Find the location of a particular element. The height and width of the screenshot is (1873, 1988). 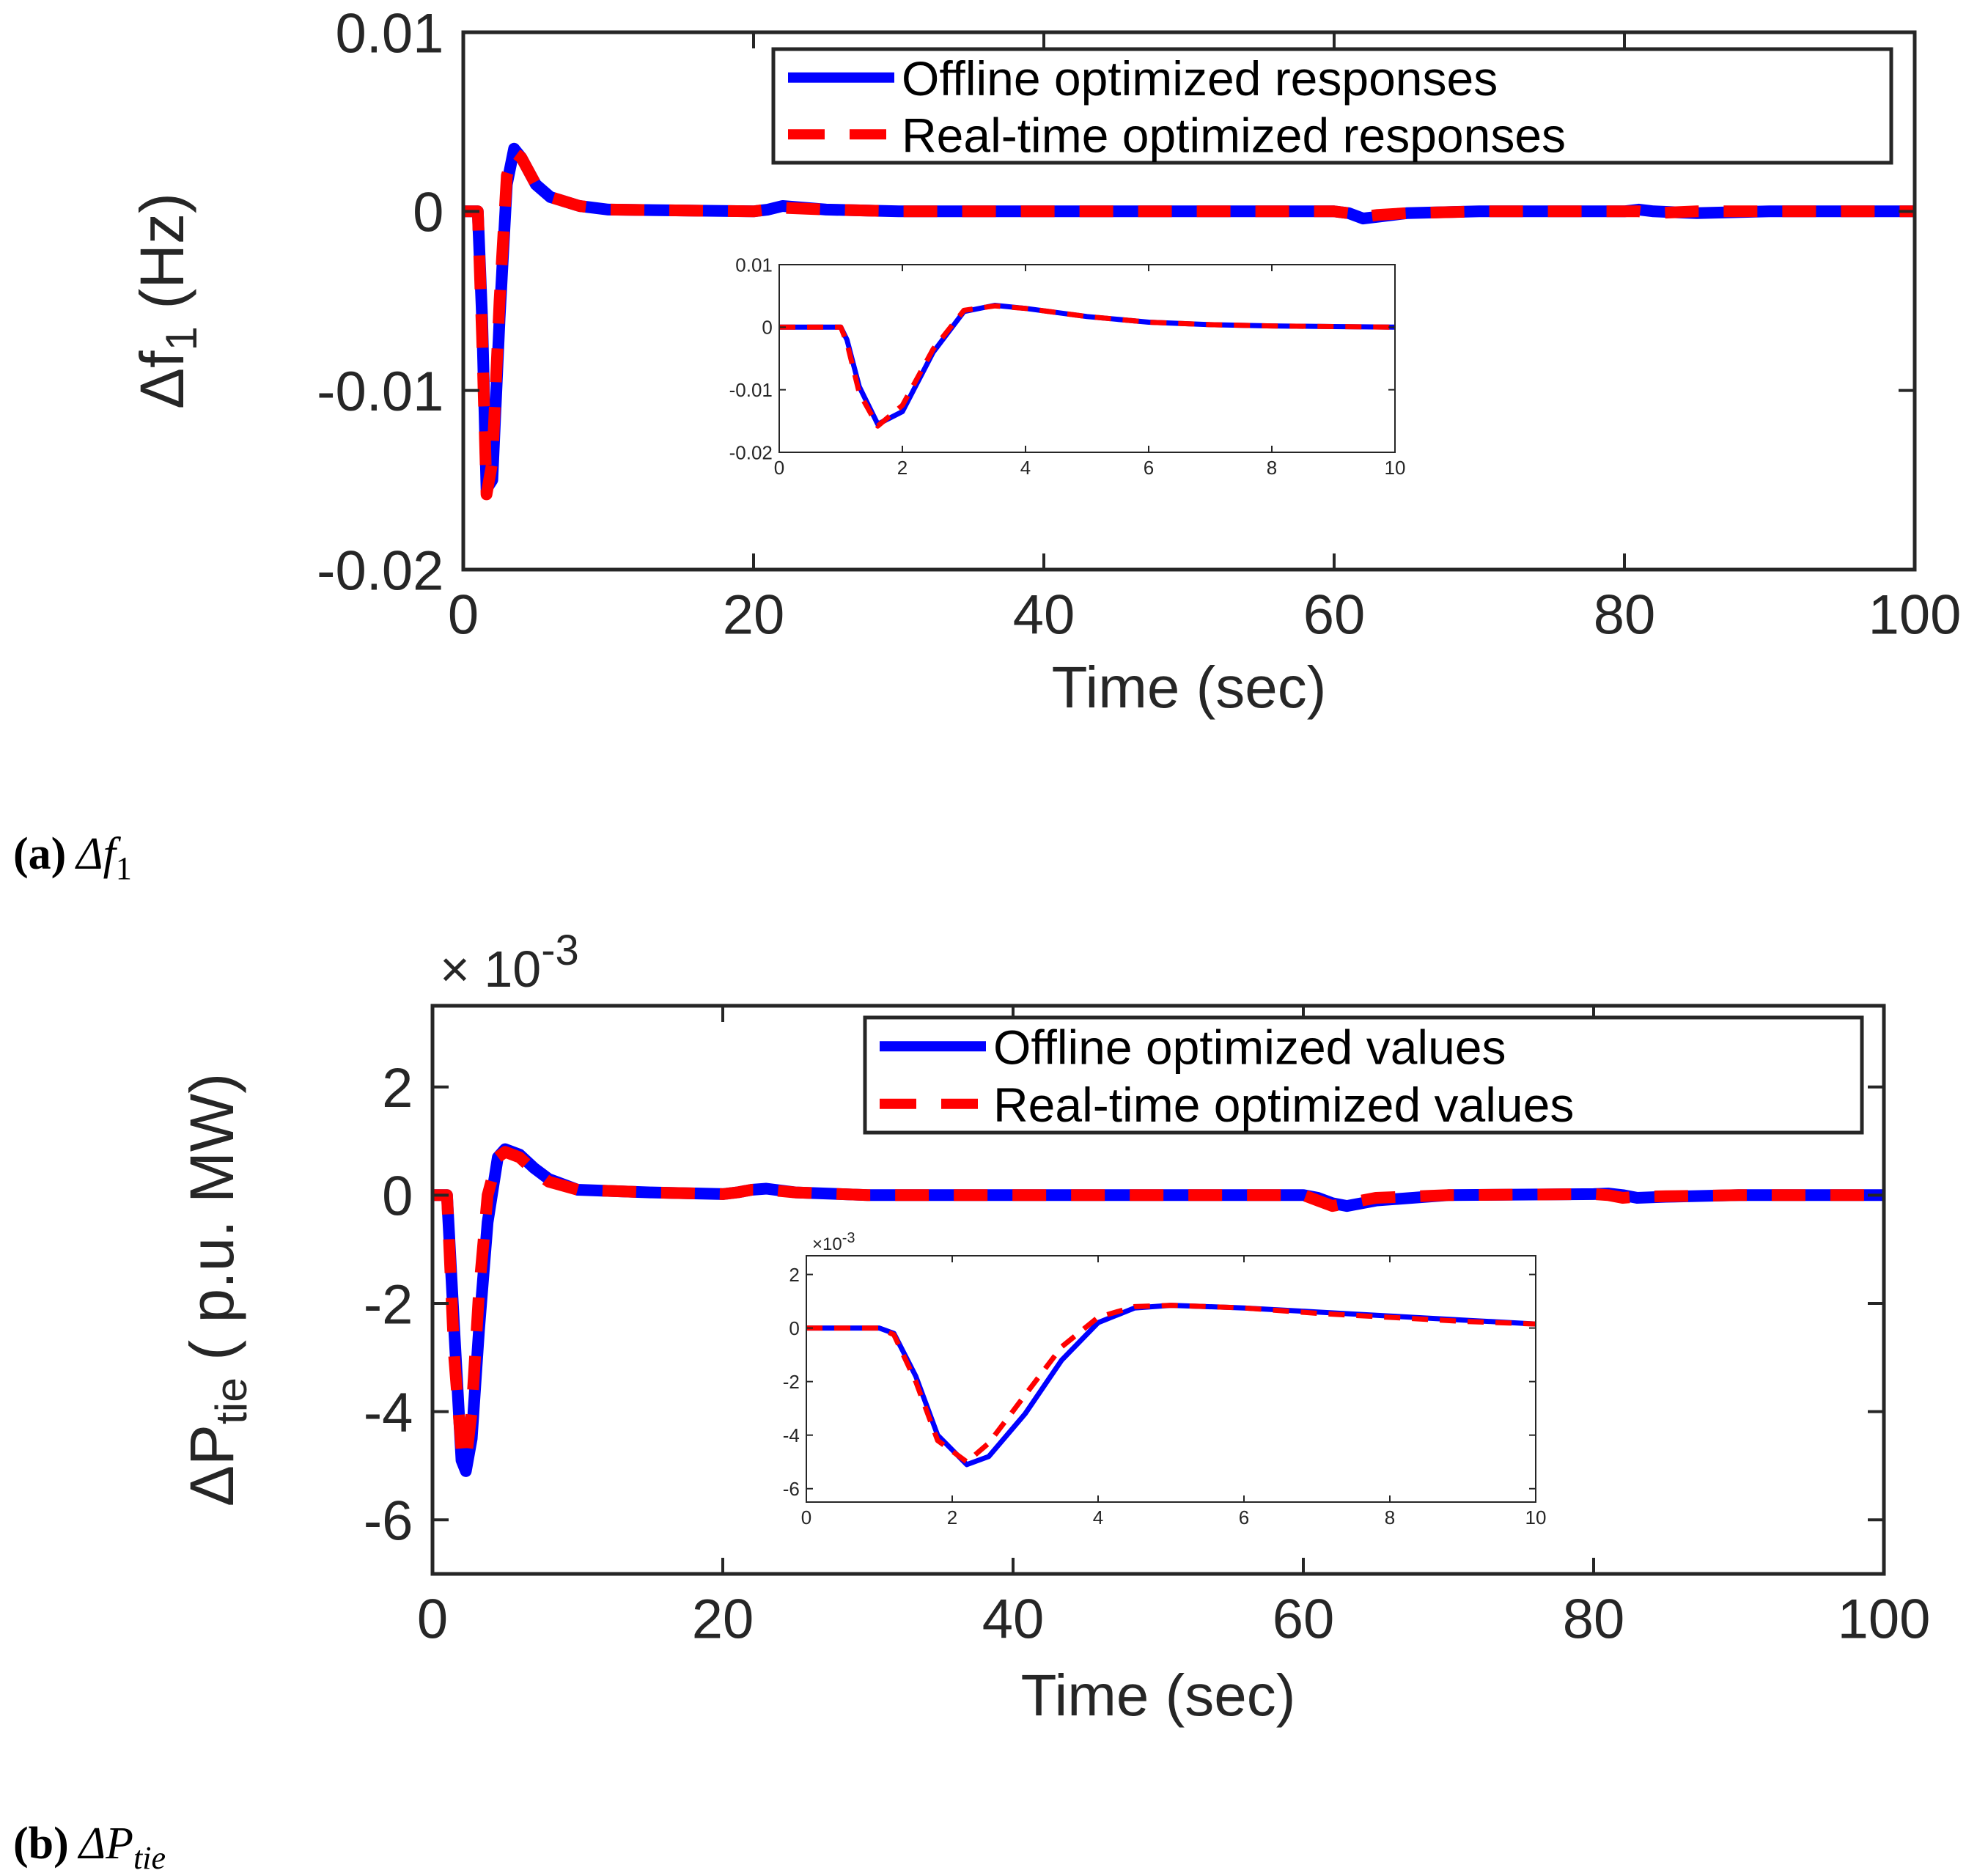

caption-subscript: tie is located at coordinates (149, 1856).